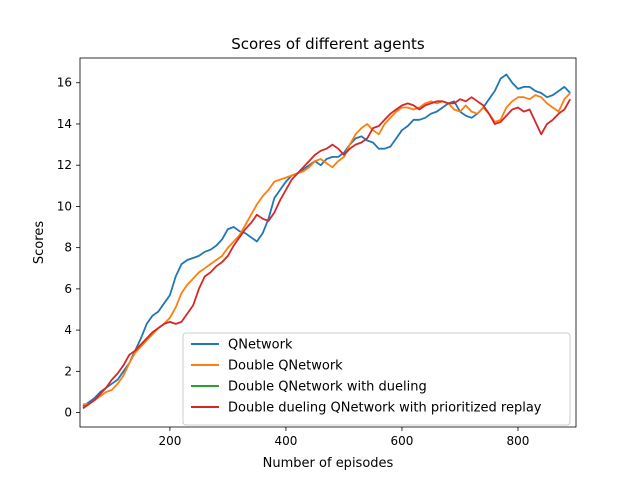 The image size is (640, 485). What do you see at coordinates (327, 387) in the screenshot?
I see `legend-label-double-qnetwork-with-dueling: Double QNetwork with dueling` at bounding box center [327, 387].